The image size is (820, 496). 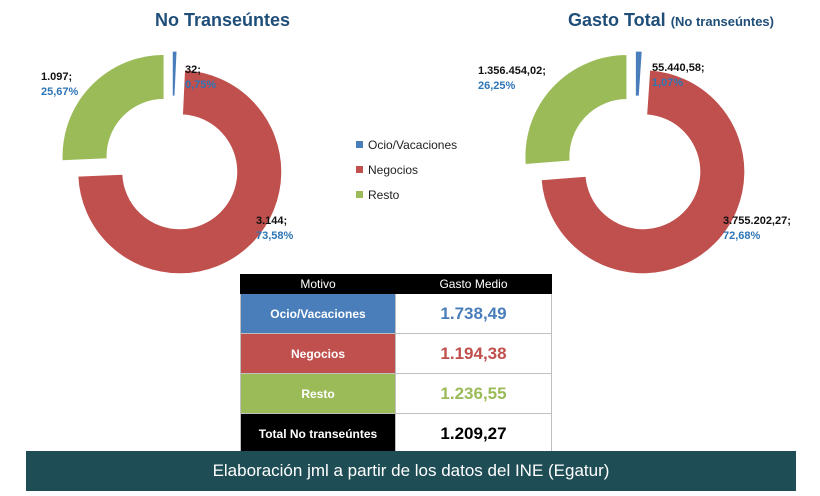 What do you see at coordinates (60, 84) in the screenshot?
I see `label-resto-left: 1.097; 25,67%` at bounding box center [60, 84].